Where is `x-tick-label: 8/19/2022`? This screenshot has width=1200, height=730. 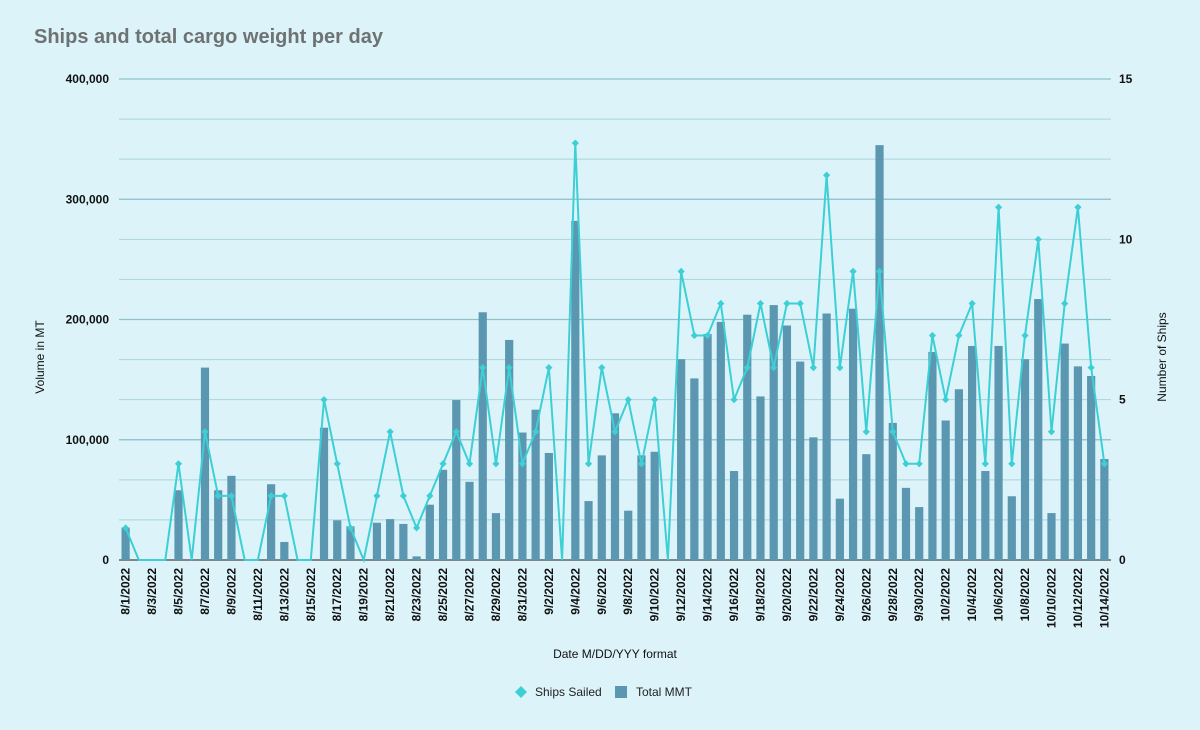 x-tick-label: 8/19/2022 is located at coordinates (364, 595).